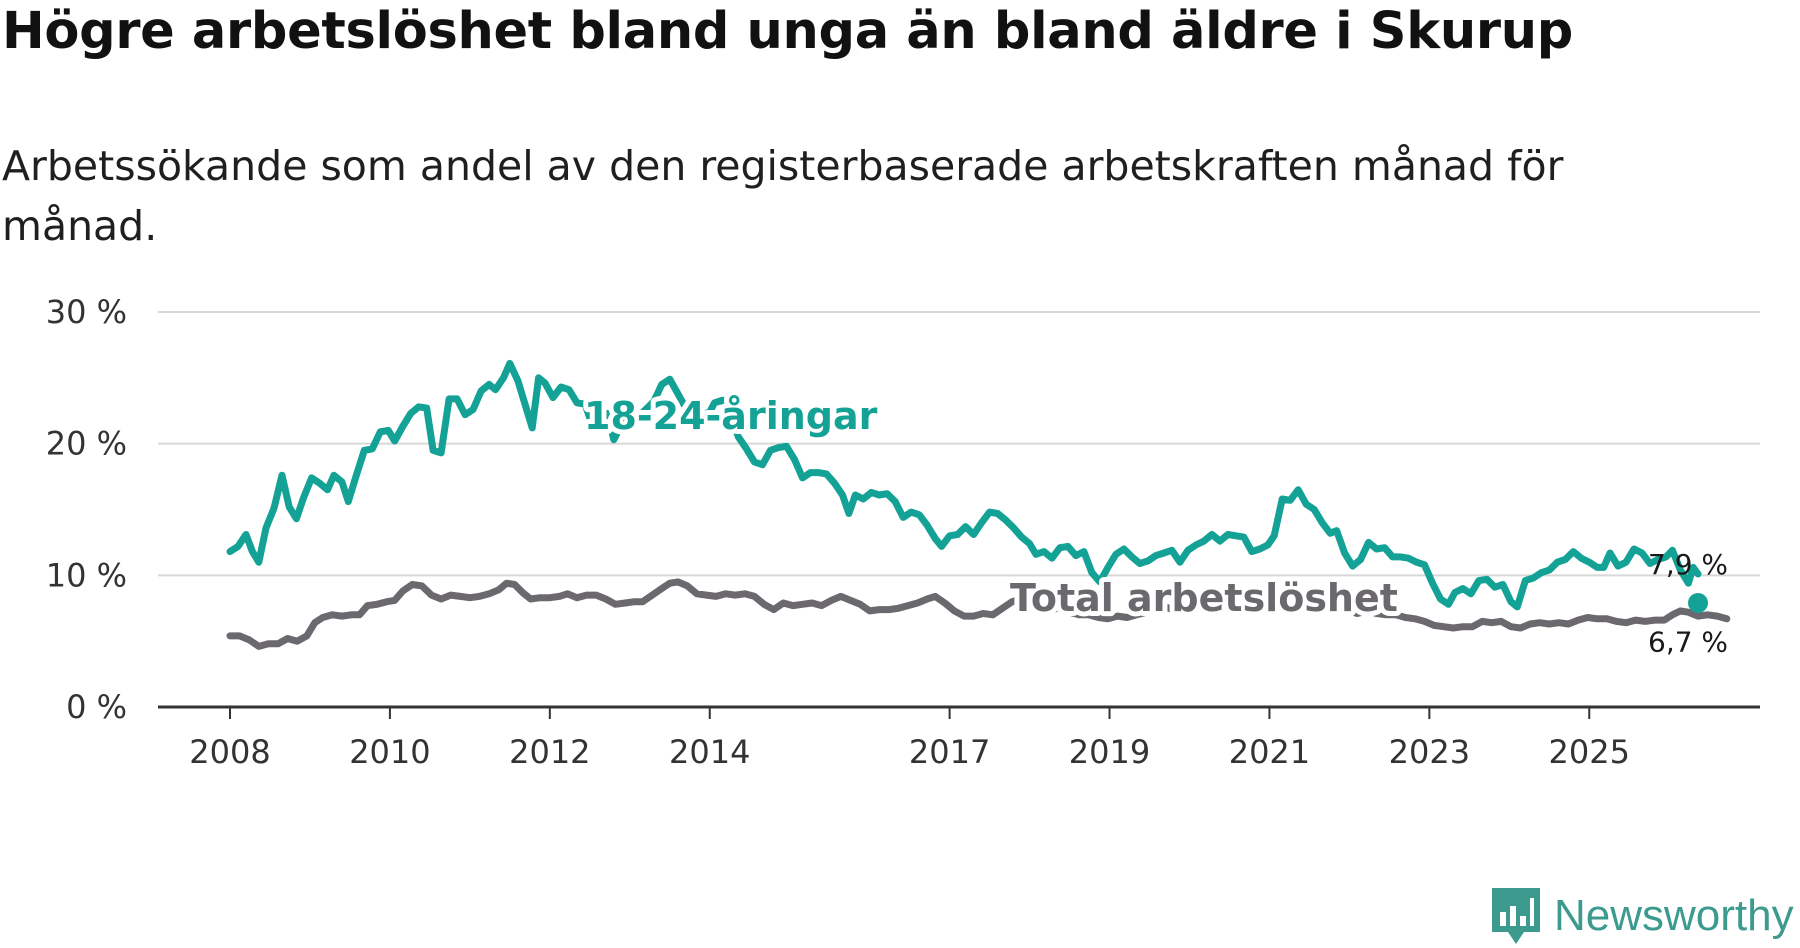 This screenshot has height=948, width=1800. I want to click on x-tick-label: 2012, so click(549, 752).